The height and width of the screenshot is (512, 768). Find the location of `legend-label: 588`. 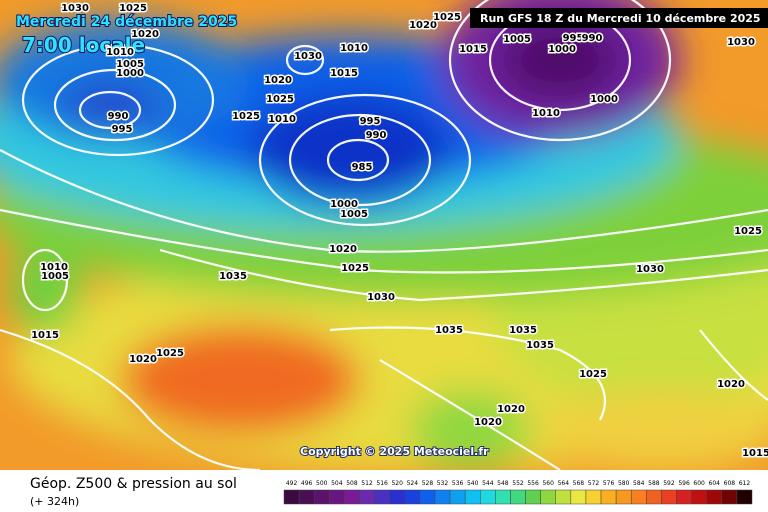

legend-label: 588 is located at coordinates (654, 483).